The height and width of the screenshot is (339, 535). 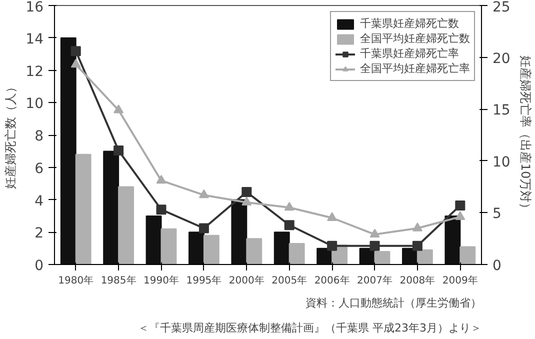 What do you see at coordinates (35, 8) in the screenshot?
I see `y-tick-label: 16` at bounding box center [35, 8].